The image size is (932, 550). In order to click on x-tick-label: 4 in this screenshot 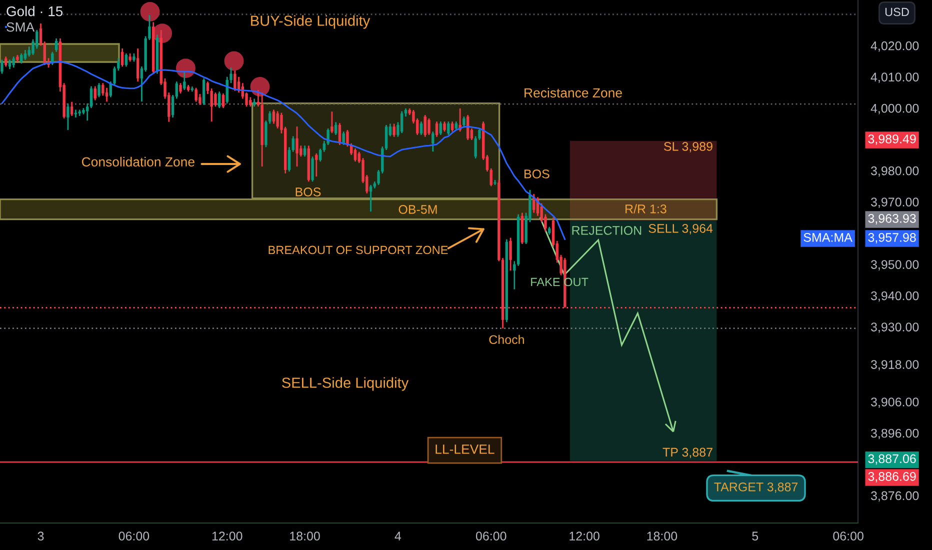, I will do `click(398, 536)`.